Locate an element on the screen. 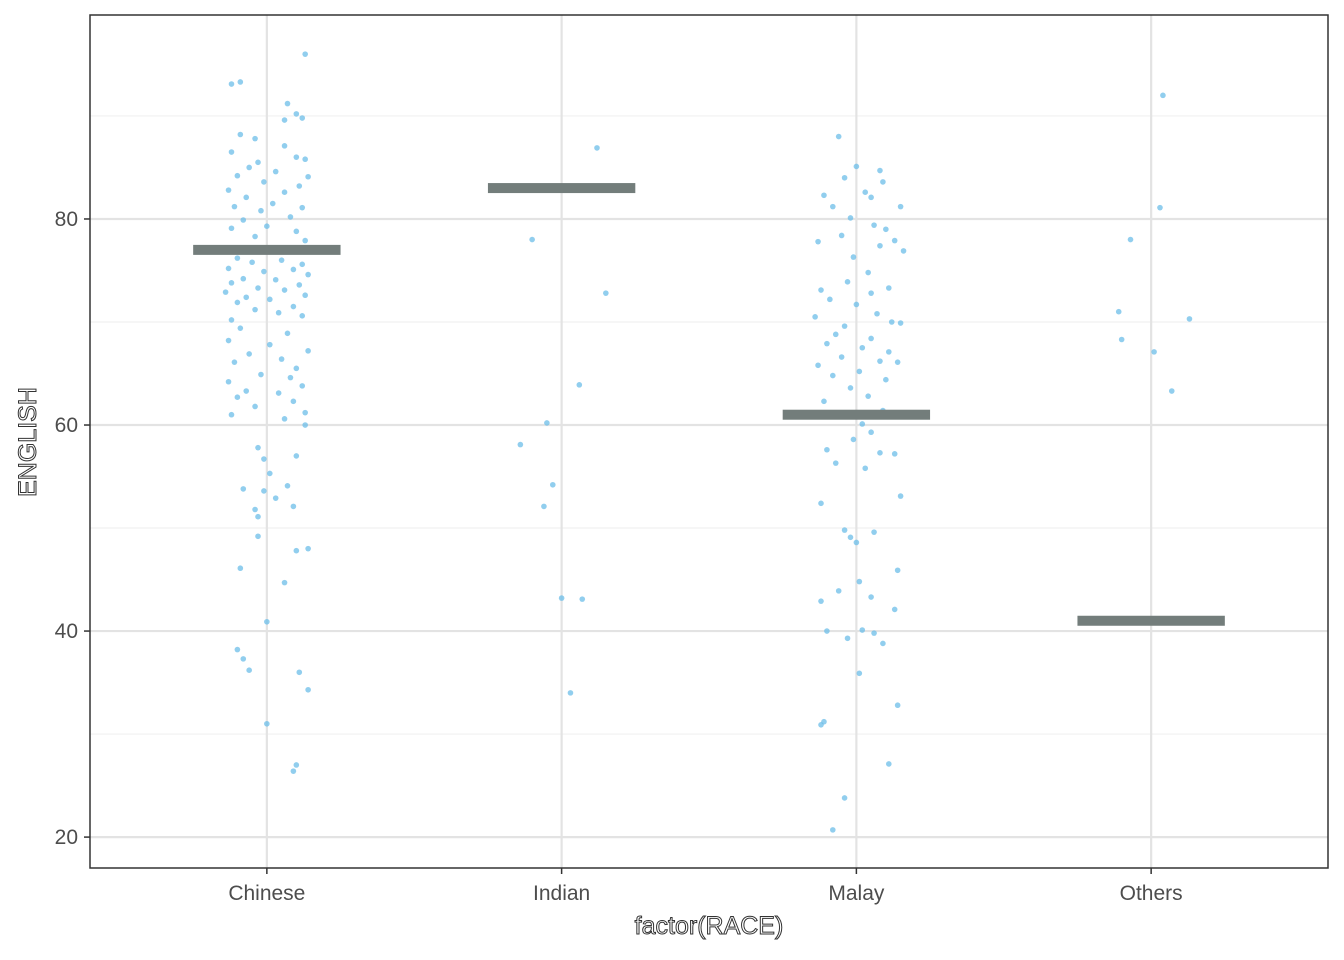 The height and width of the screenshot is (960, 1344). y-tick-label: 20 is located at coordinates (66, 837).